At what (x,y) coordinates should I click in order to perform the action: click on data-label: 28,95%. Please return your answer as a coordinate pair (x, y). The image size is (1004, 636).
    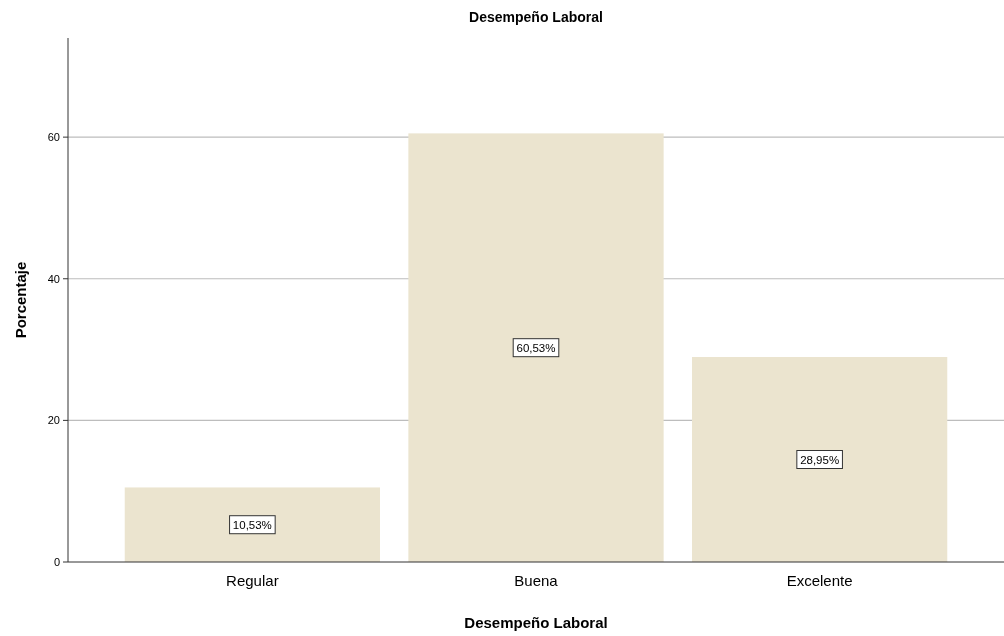
    Looking at the image, I should click on (820, 459).